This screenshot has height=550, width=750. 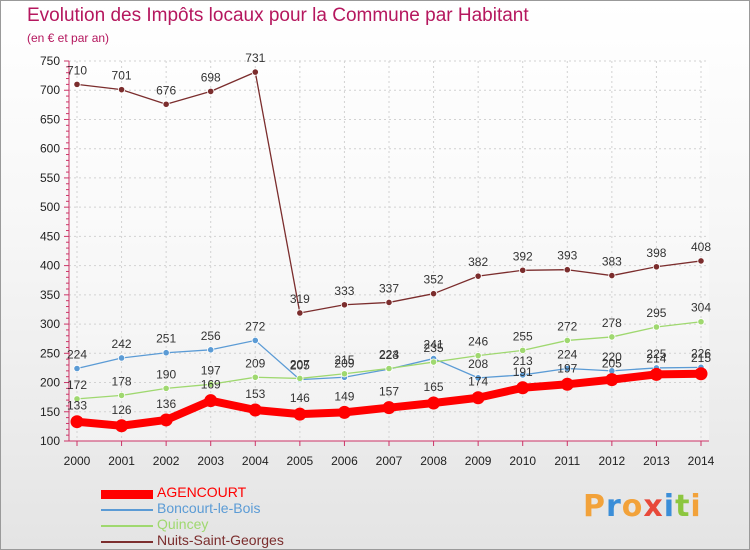 What do you see at coordinates (255, 363) in the screenshot?
I see `data-label-quincey: 209` at bounding box center [255, 363].